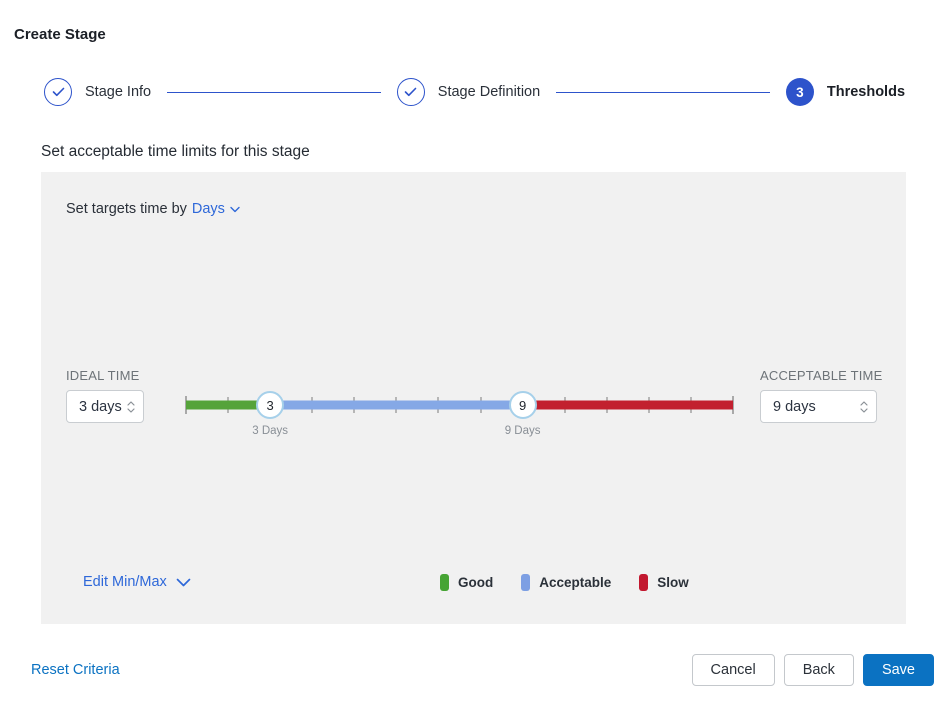  What do you see at coordinates (898, 670) in the screenshot?
I see `save-button: Save` at bounding box center [898, 670].